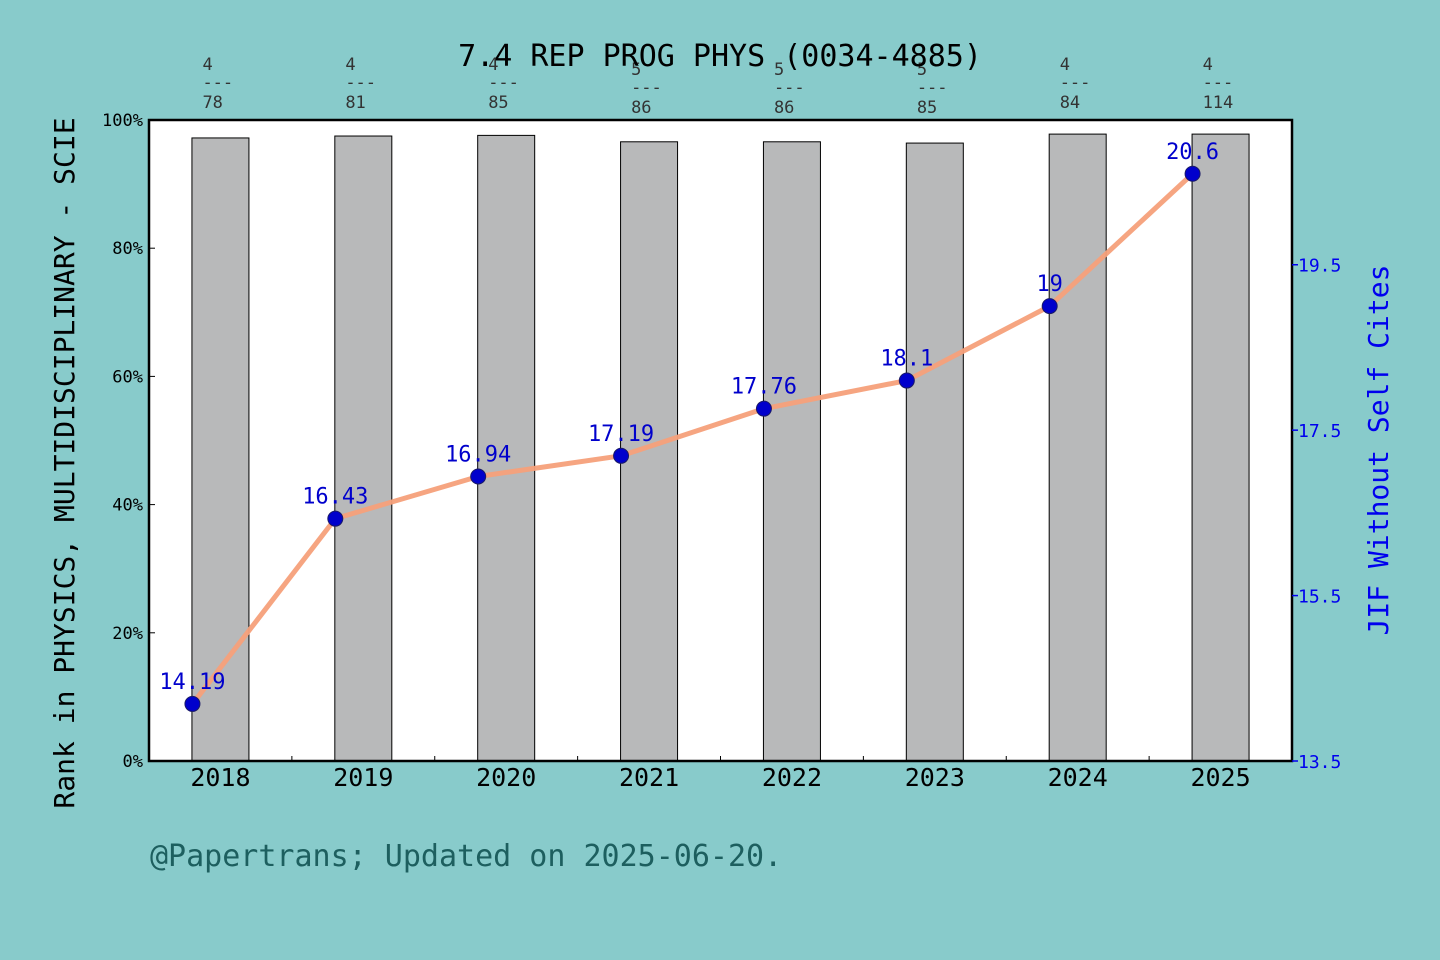 This screenshot has height=960, width=1440. Describe the element at coordinates (1319, 597) in the screenshot. I see `right-tick-label: 15.5` at that location.